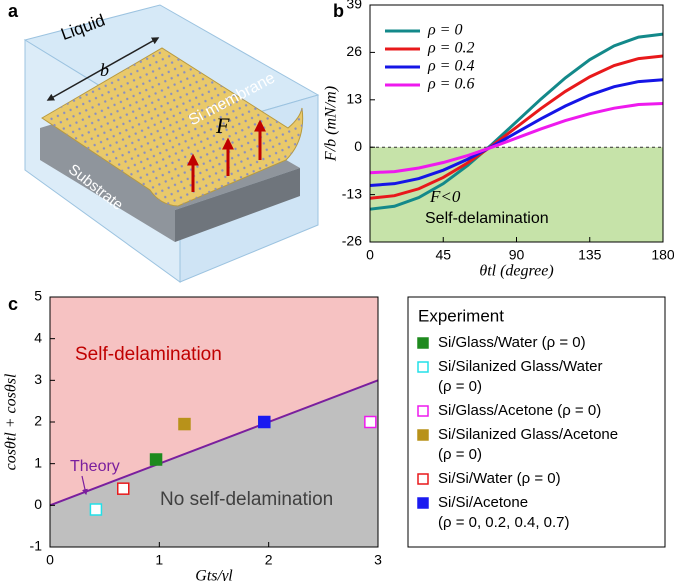 The height and width of the screenshot is (581, 674). Describe the element at coordinates (519, 410) in the screenshot. I see `legend-label: Si/Glass/Acetone (ρ = 0)` at that location.